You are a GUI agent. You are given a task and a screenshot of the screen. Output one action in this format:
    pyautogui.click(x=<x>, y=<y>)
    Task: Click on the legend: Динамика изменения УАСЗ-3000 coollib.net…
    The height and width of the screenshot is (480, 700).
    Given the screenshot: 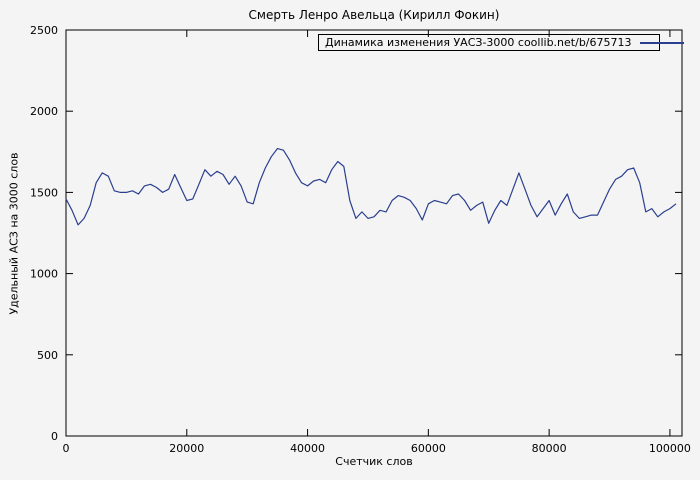 What is the action you would take?
    pyautogui.click(x=501, y=42)
    